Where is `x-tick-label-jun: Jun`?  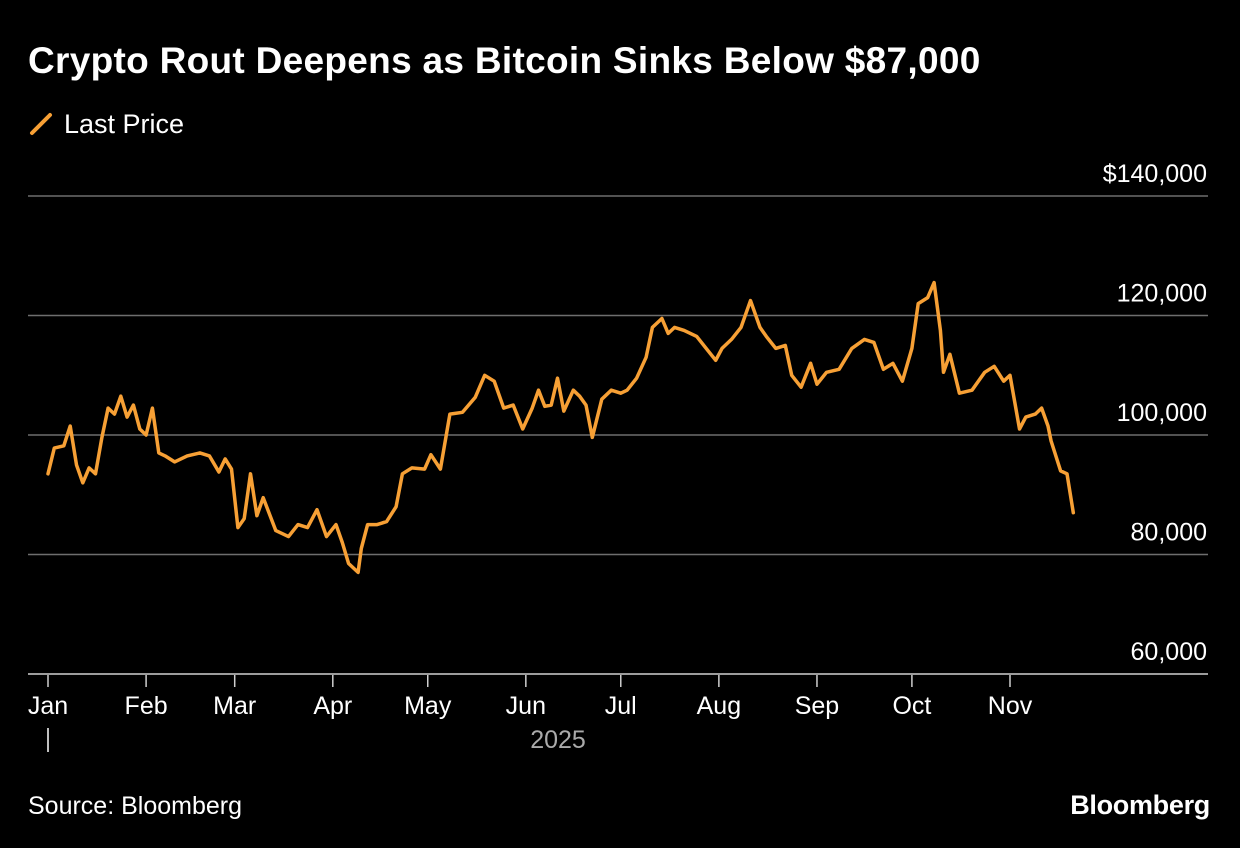
x-tick-label-jun: Jun is located at coordinates (526, 706).